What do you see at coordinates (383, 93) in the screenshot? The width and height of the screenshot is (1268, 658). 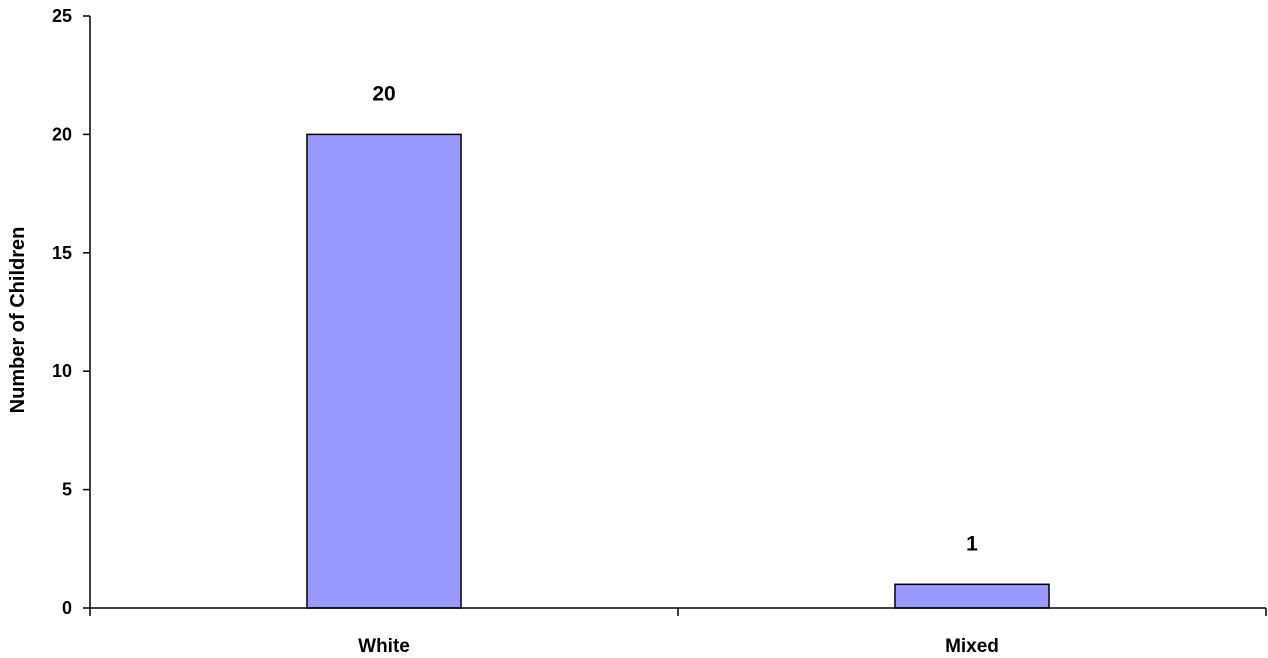 I see `data-label-white: 20` at bounding box center [383, 93].